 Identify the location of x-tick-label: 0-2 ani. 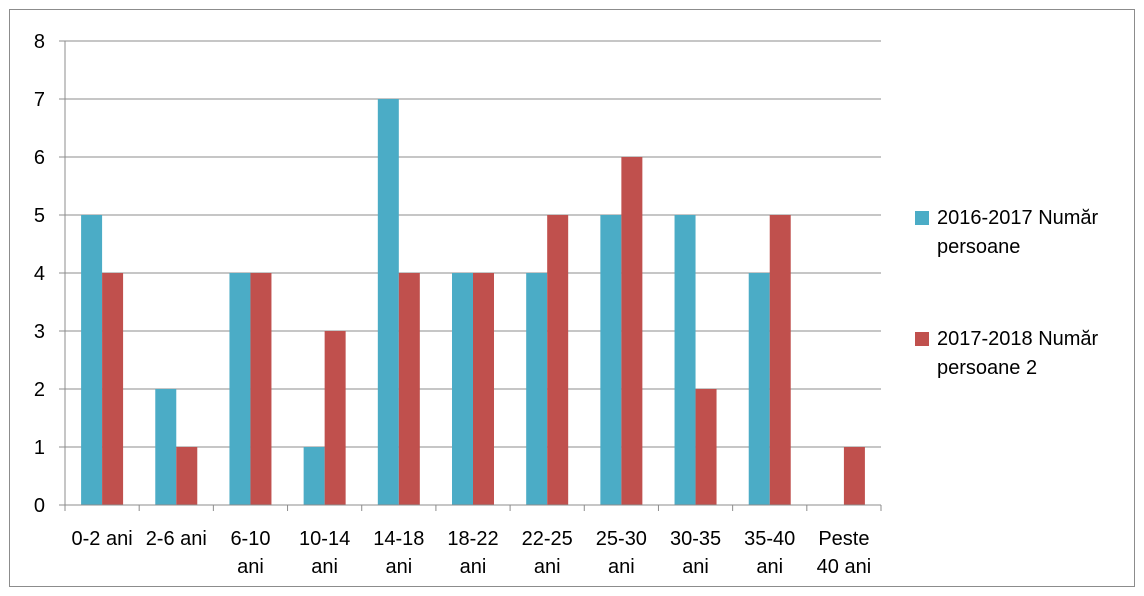
(102, 539).